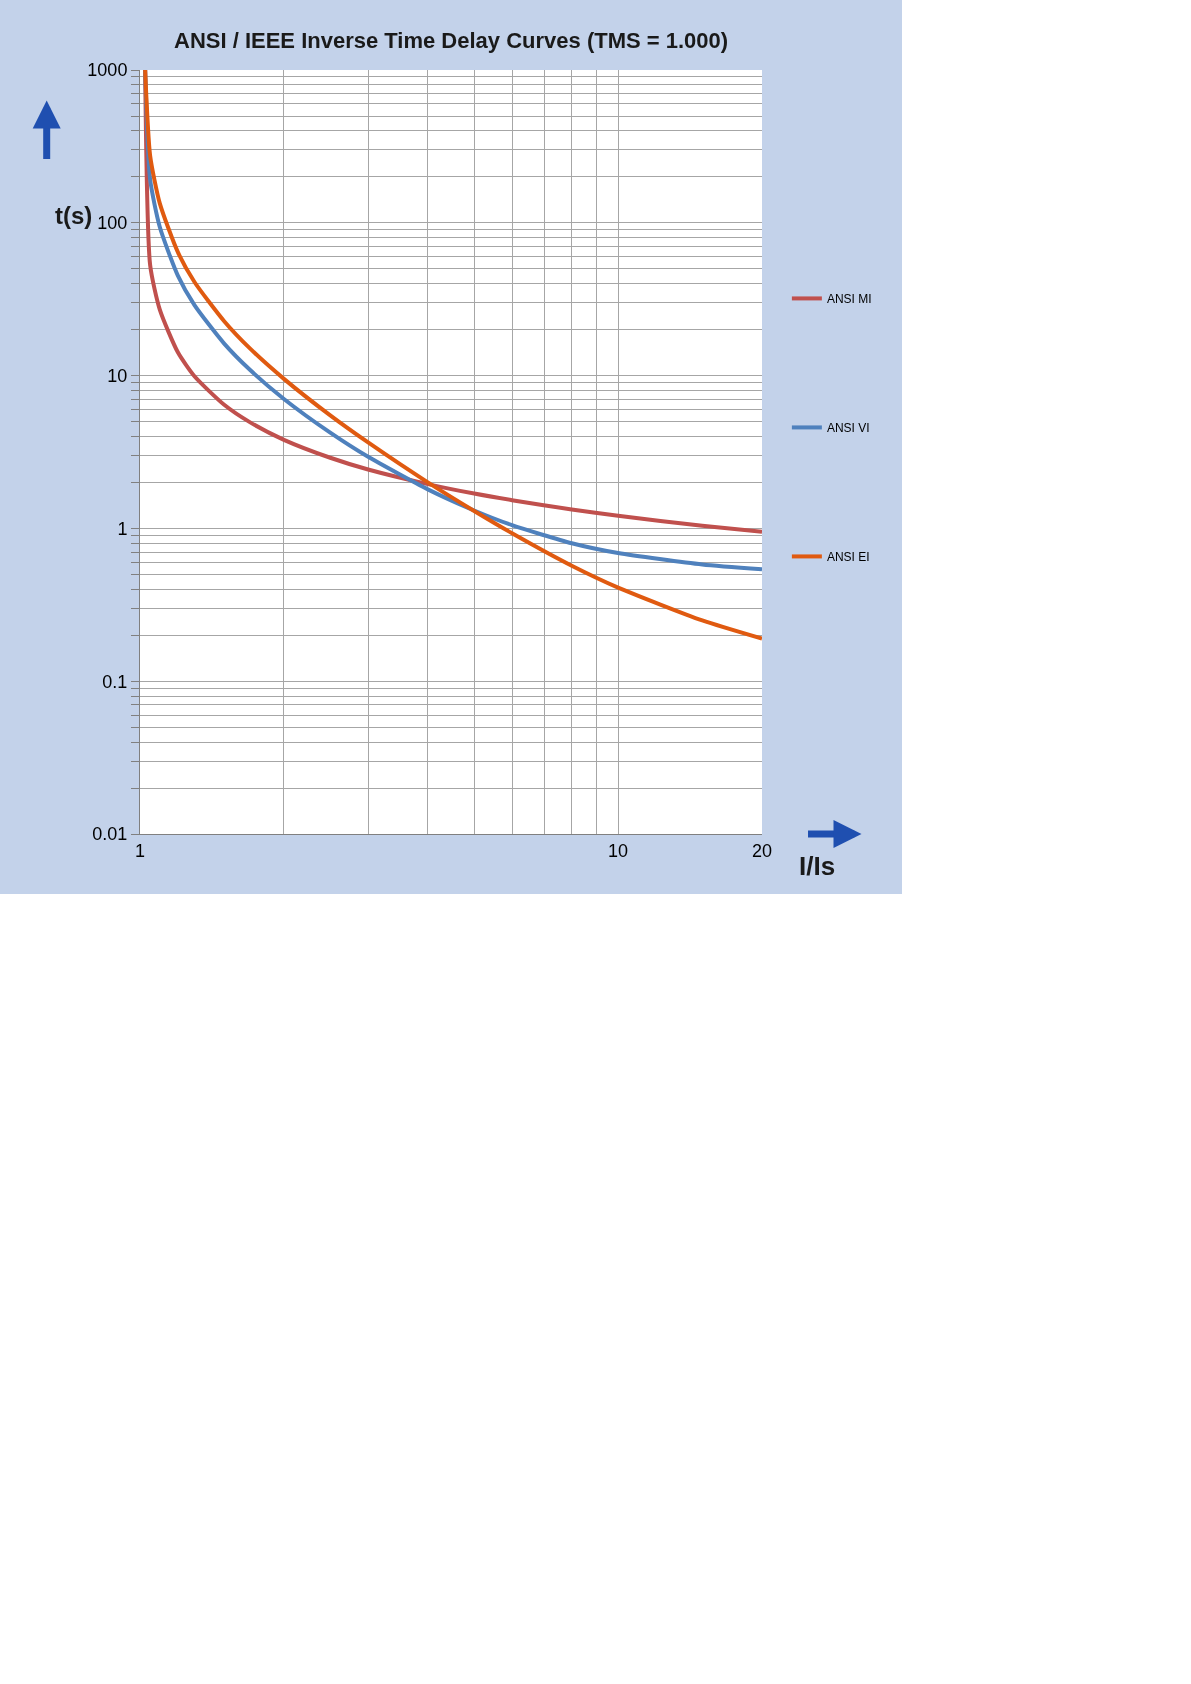 This screenshot has height=1684, width=1191. What do you see at coordinates (817, 866) in the screenshot?
I see `x-axis-title: I/Is` at bounding box center [817, 866].